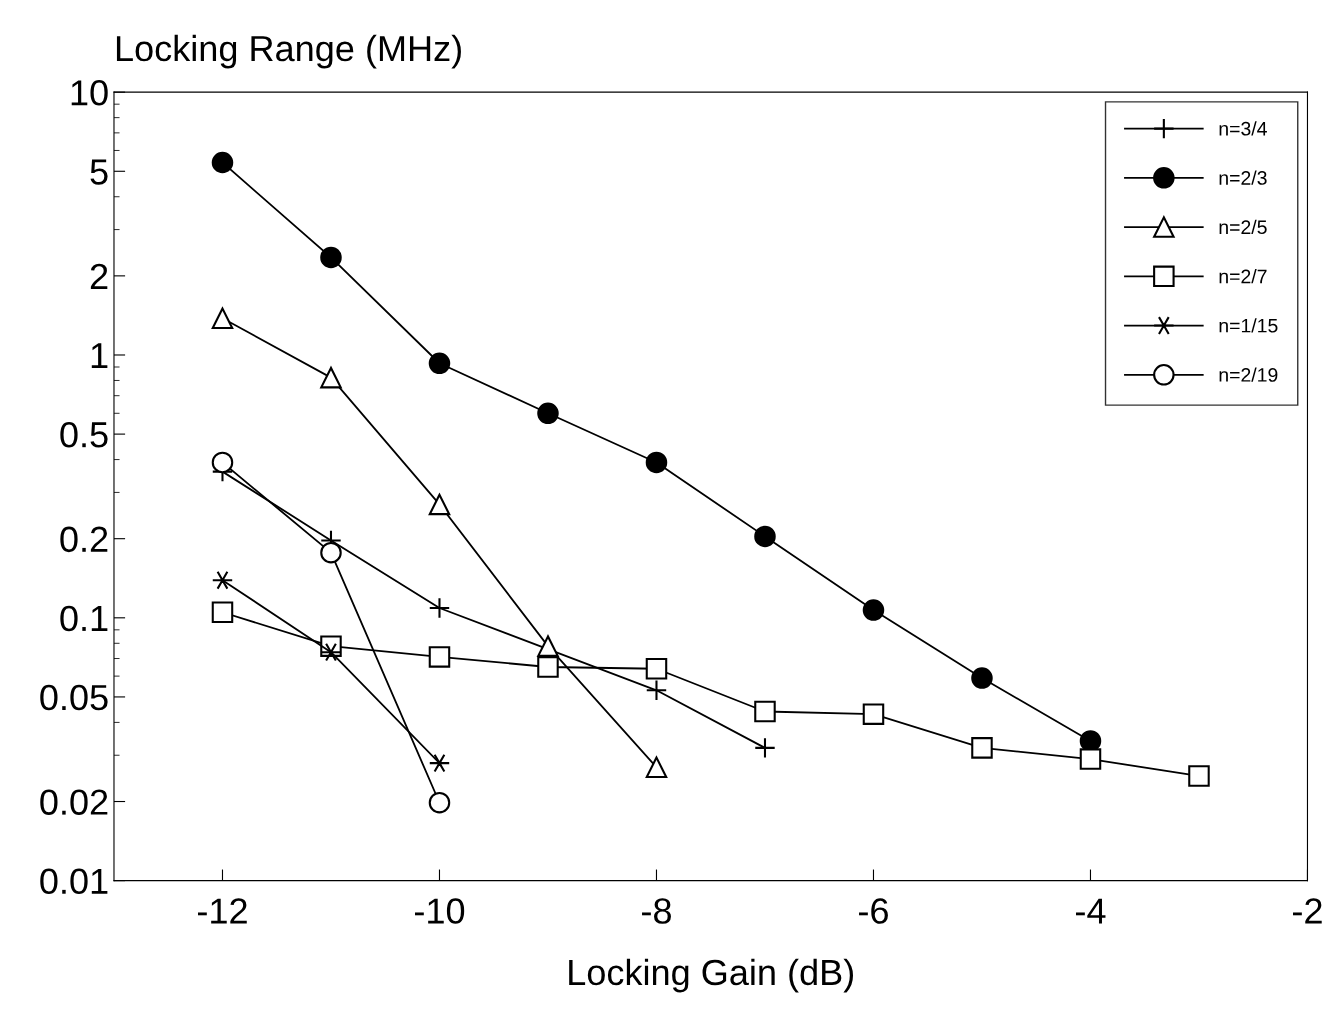  What do you see at coordinates (84, 539) in the screenshot?
I see `y-tick-label: 0.2` at bounding box center [84, 539].